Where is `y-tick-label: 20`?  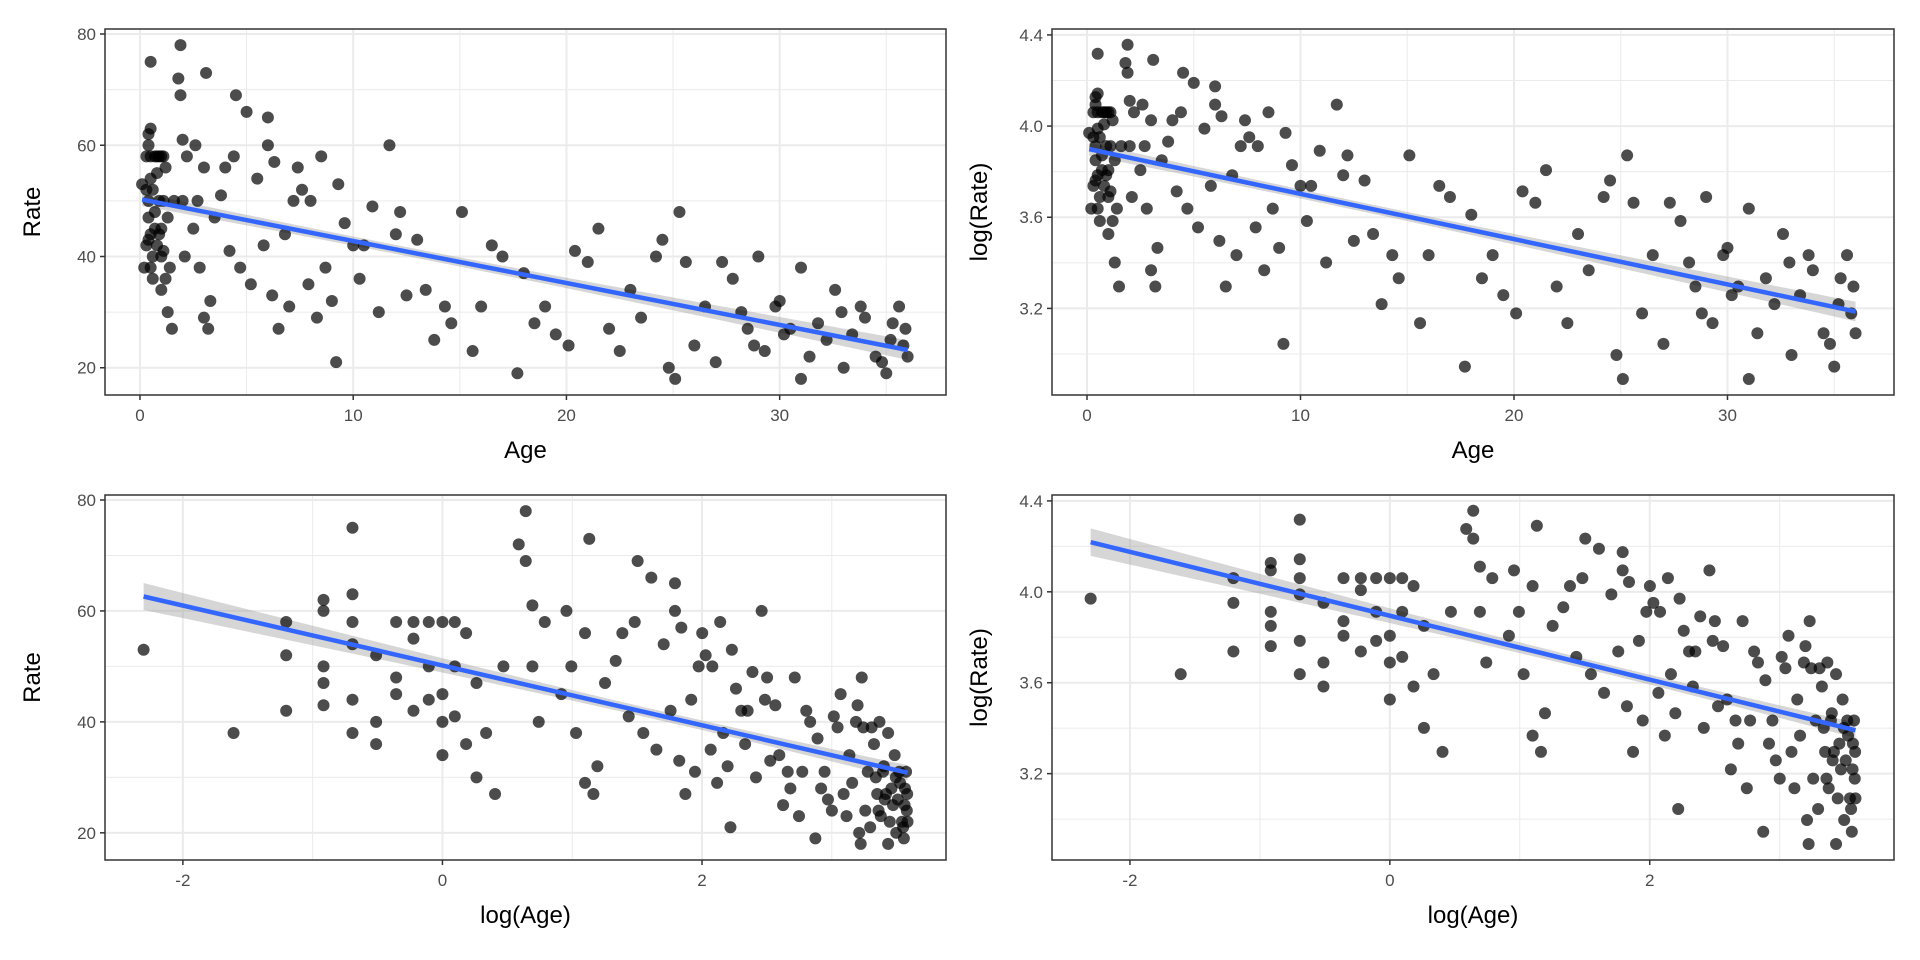 y-tick-label: 20 is located at coordinates (86, 368).